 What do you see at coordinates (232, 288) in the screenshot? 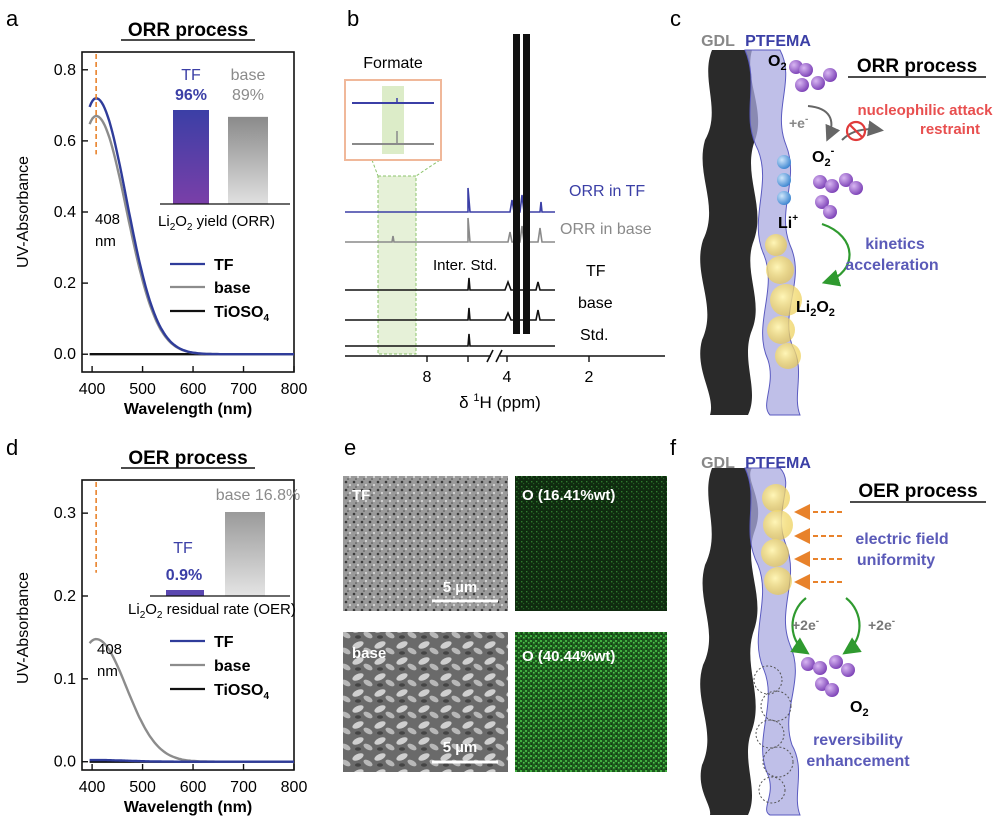
I see `panel-a-legend-base: base` at bounding box center [232, 288].